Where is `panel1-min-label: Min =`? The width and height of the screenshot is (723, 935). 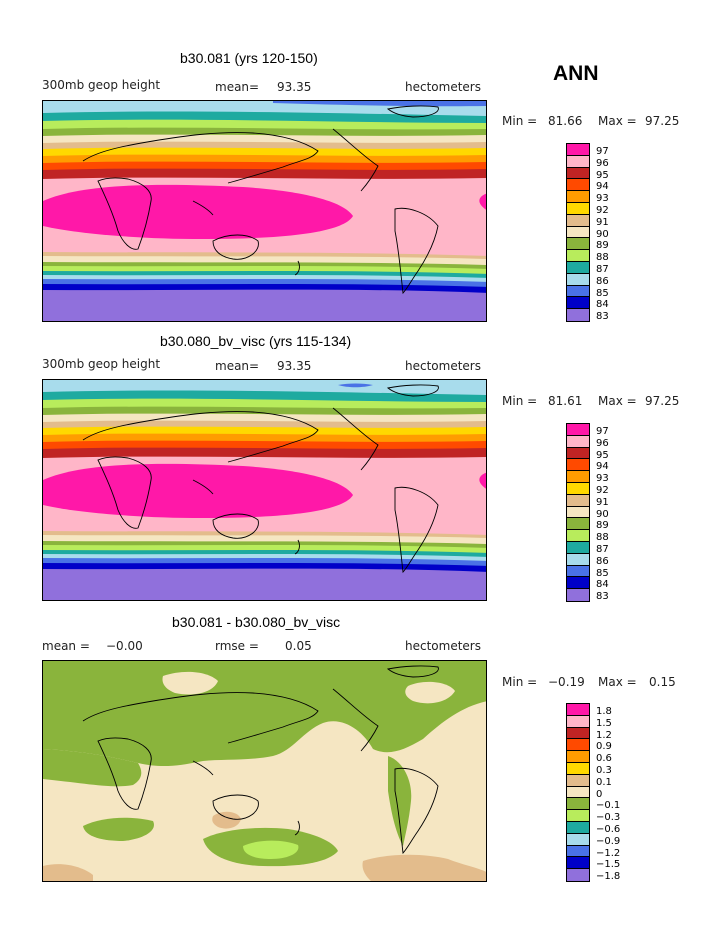
panel1-min-label: Min = is located at coordinates (520, 121).